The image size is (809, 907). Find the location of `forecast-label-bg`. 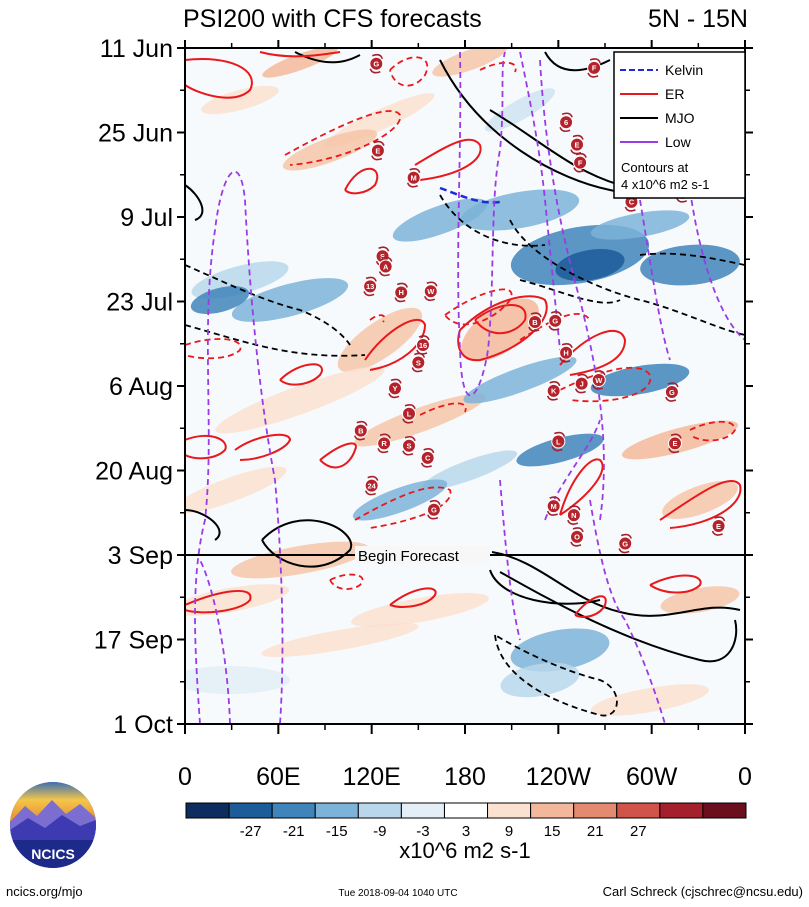

forecast-label-bg is located at coordinates (422, 555).